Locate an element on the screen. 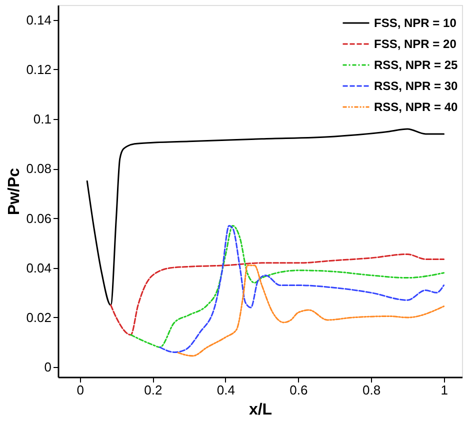 Image resolution: width=467 pixels, height=422 pixels. x-tick-label: 0.2 is located at coordinates (153, 390).